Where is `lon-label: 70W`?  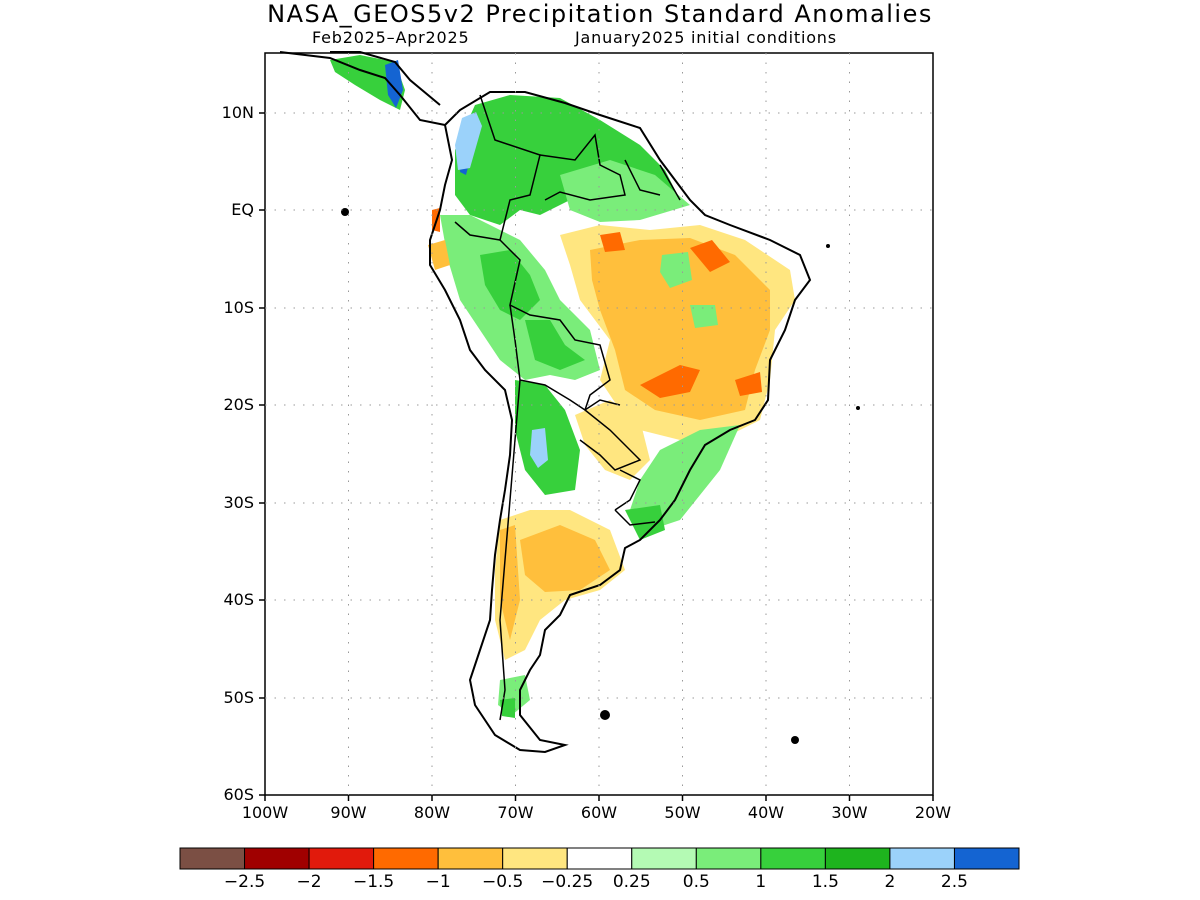 lon-label: 70W is located at coordinates (515, 812).